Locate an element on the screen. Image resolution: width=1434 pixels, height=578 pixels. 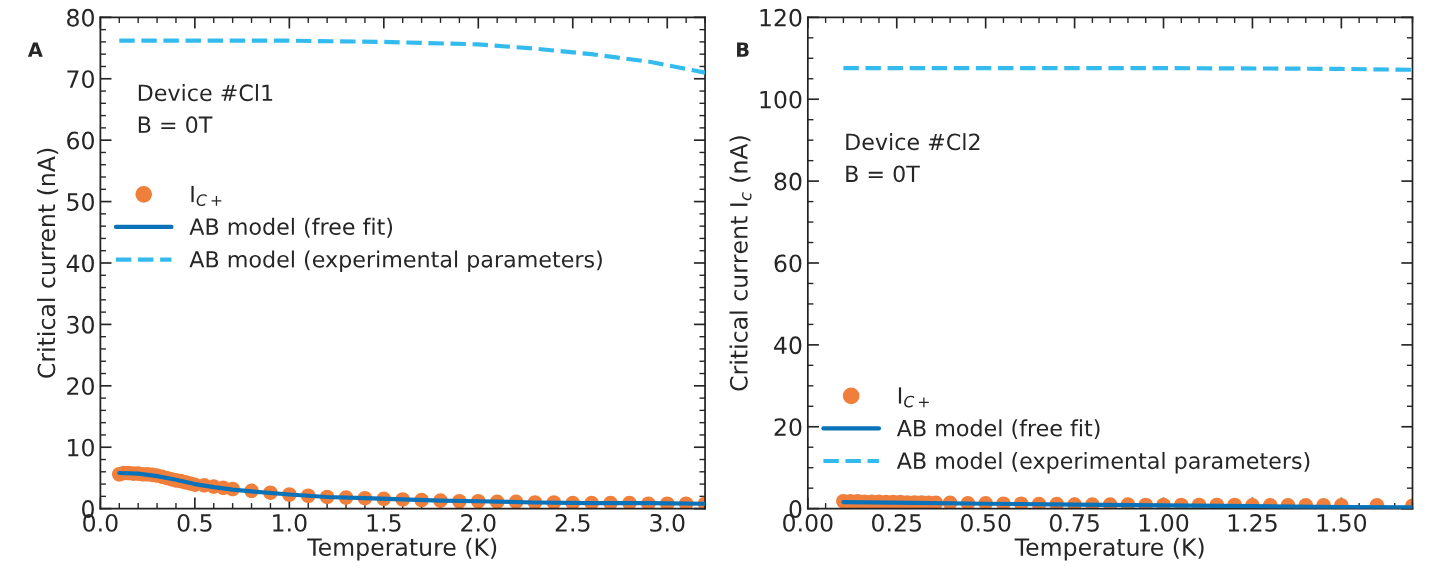
annotation: Device #Cl2 is located at coordinates (913, 142).